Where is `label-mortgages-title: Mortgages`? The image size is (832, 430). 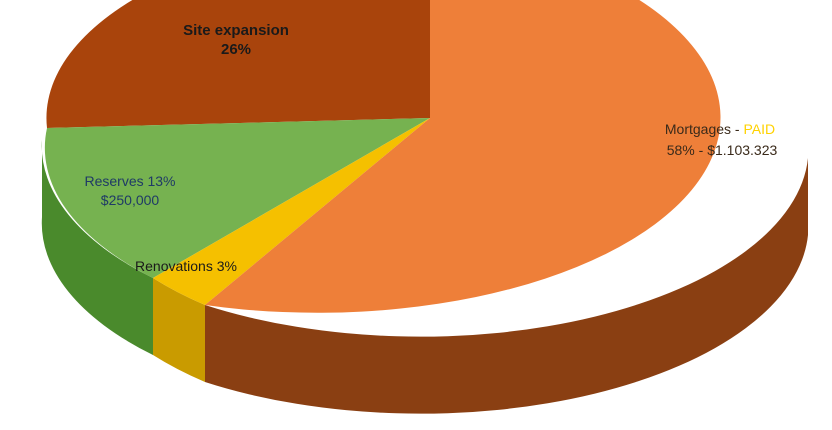
label-mortgages-title: Mortgages is located at coordinates (698, 129).